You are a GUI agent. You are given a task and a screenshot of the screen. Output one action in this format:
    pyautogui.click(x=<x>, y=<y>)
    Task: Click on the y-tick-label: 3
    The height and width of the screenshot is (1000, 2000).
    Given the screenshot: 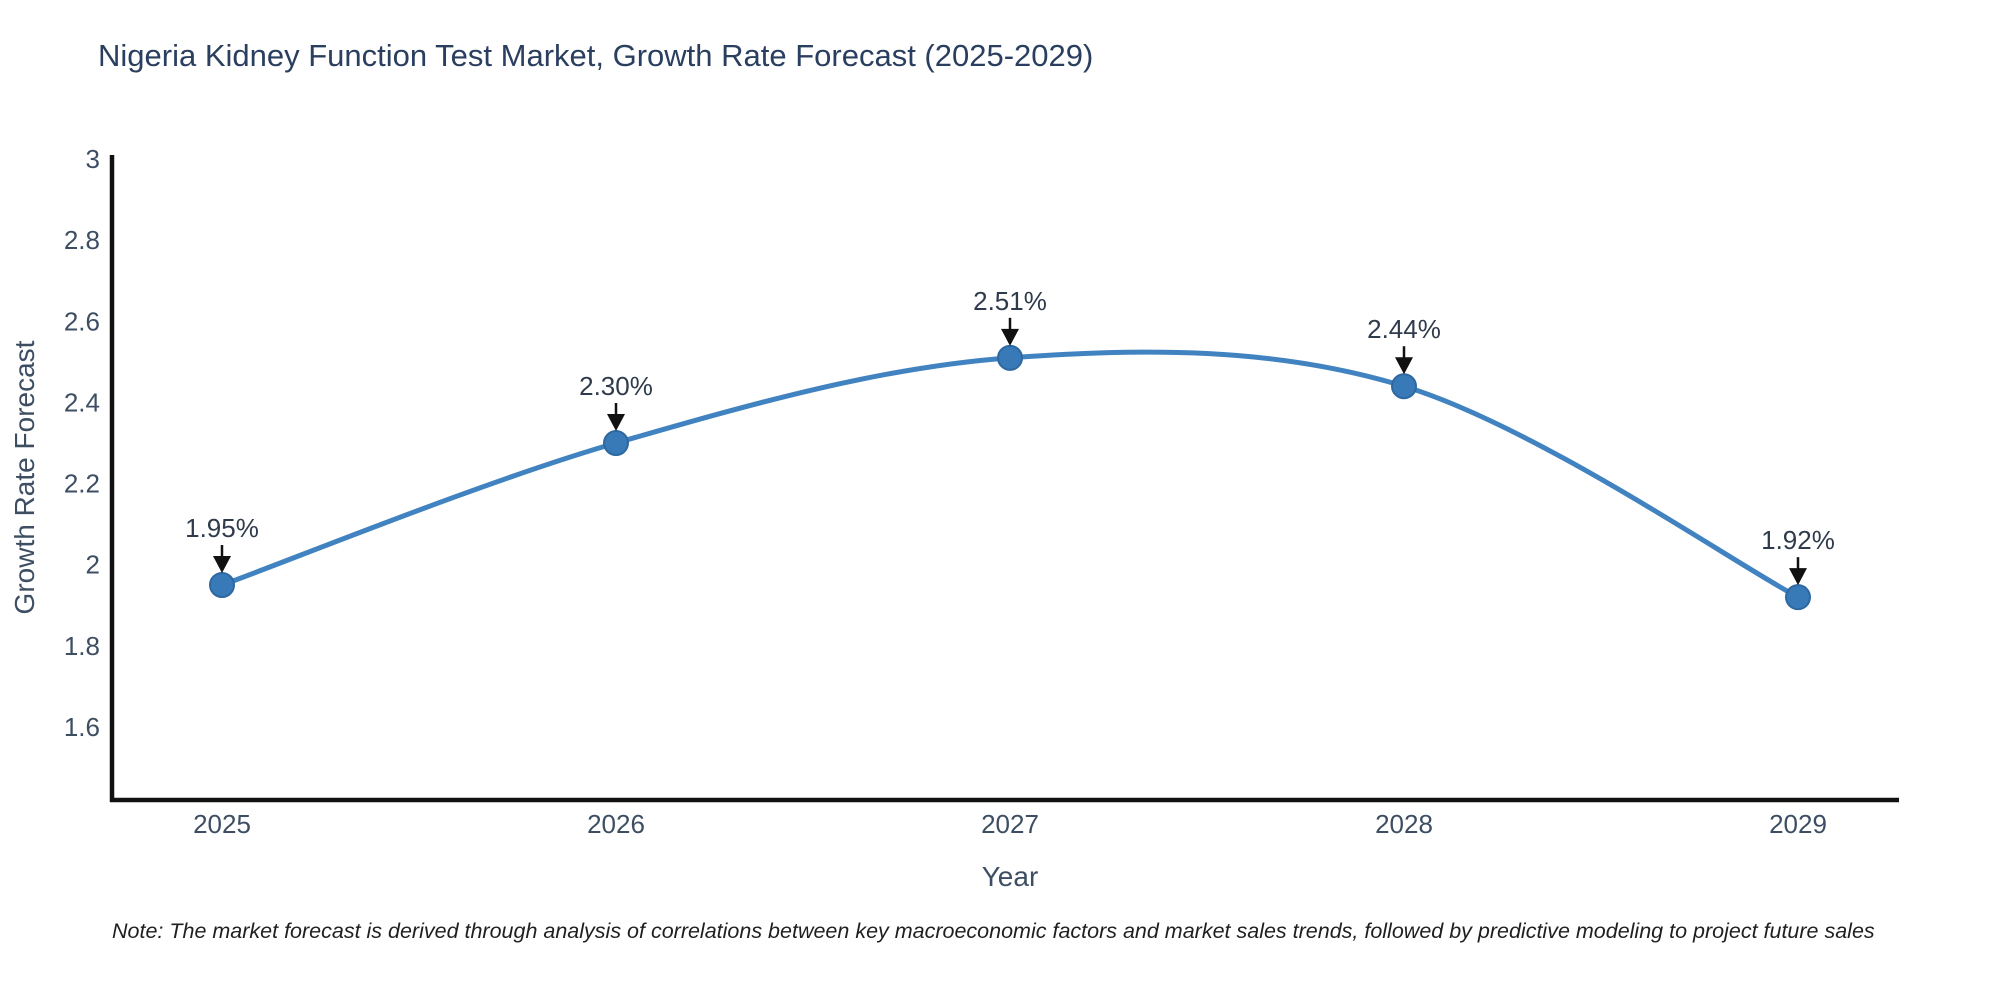 What is the action you would take?
    pyautogui.click(x=93, y=159)
    